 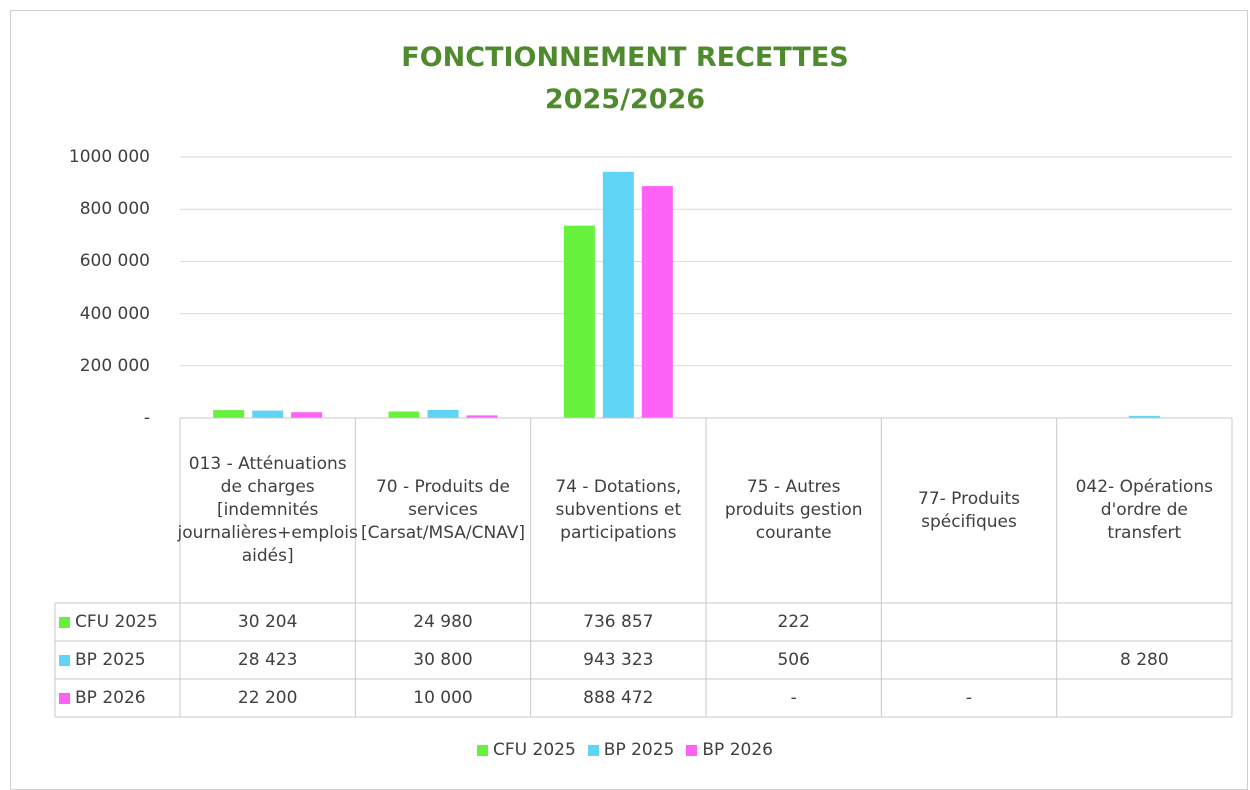 I want to click on y-tick-label: 400 000, so click(x=75, y=314).